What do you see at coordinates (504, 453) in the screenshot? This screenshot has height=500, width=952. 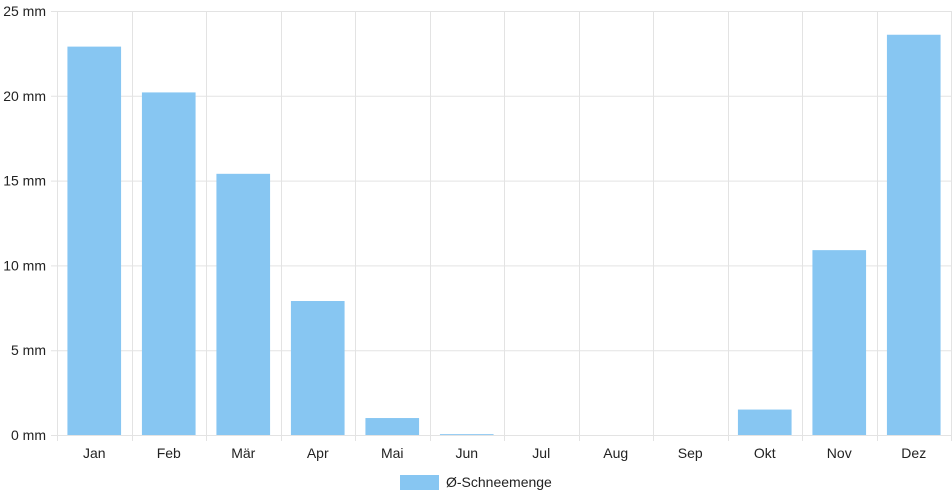 I see `x-axis: Jan Feb Mär Apr Mai Jun Jul Aug Sep Okt Nov Dez` at bounding box center [504, 453].